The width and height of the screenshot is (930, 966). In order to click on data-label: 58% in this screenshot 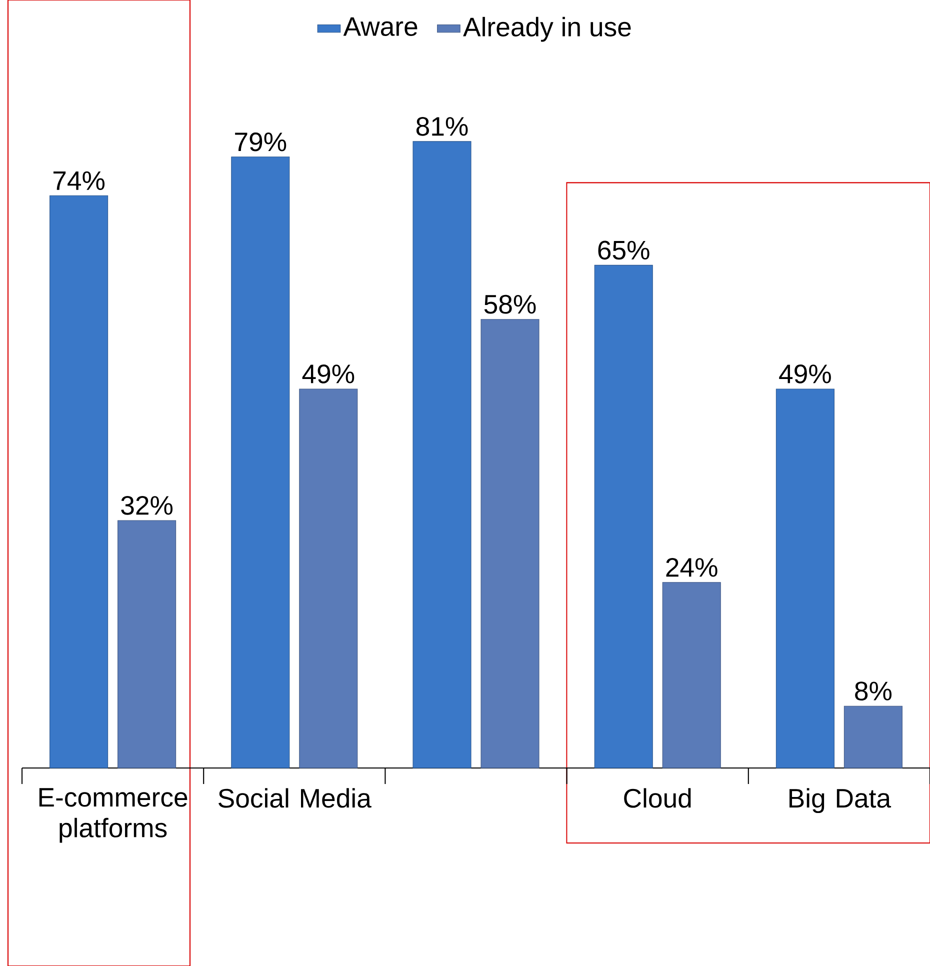, I will do `click(510, 304)`.